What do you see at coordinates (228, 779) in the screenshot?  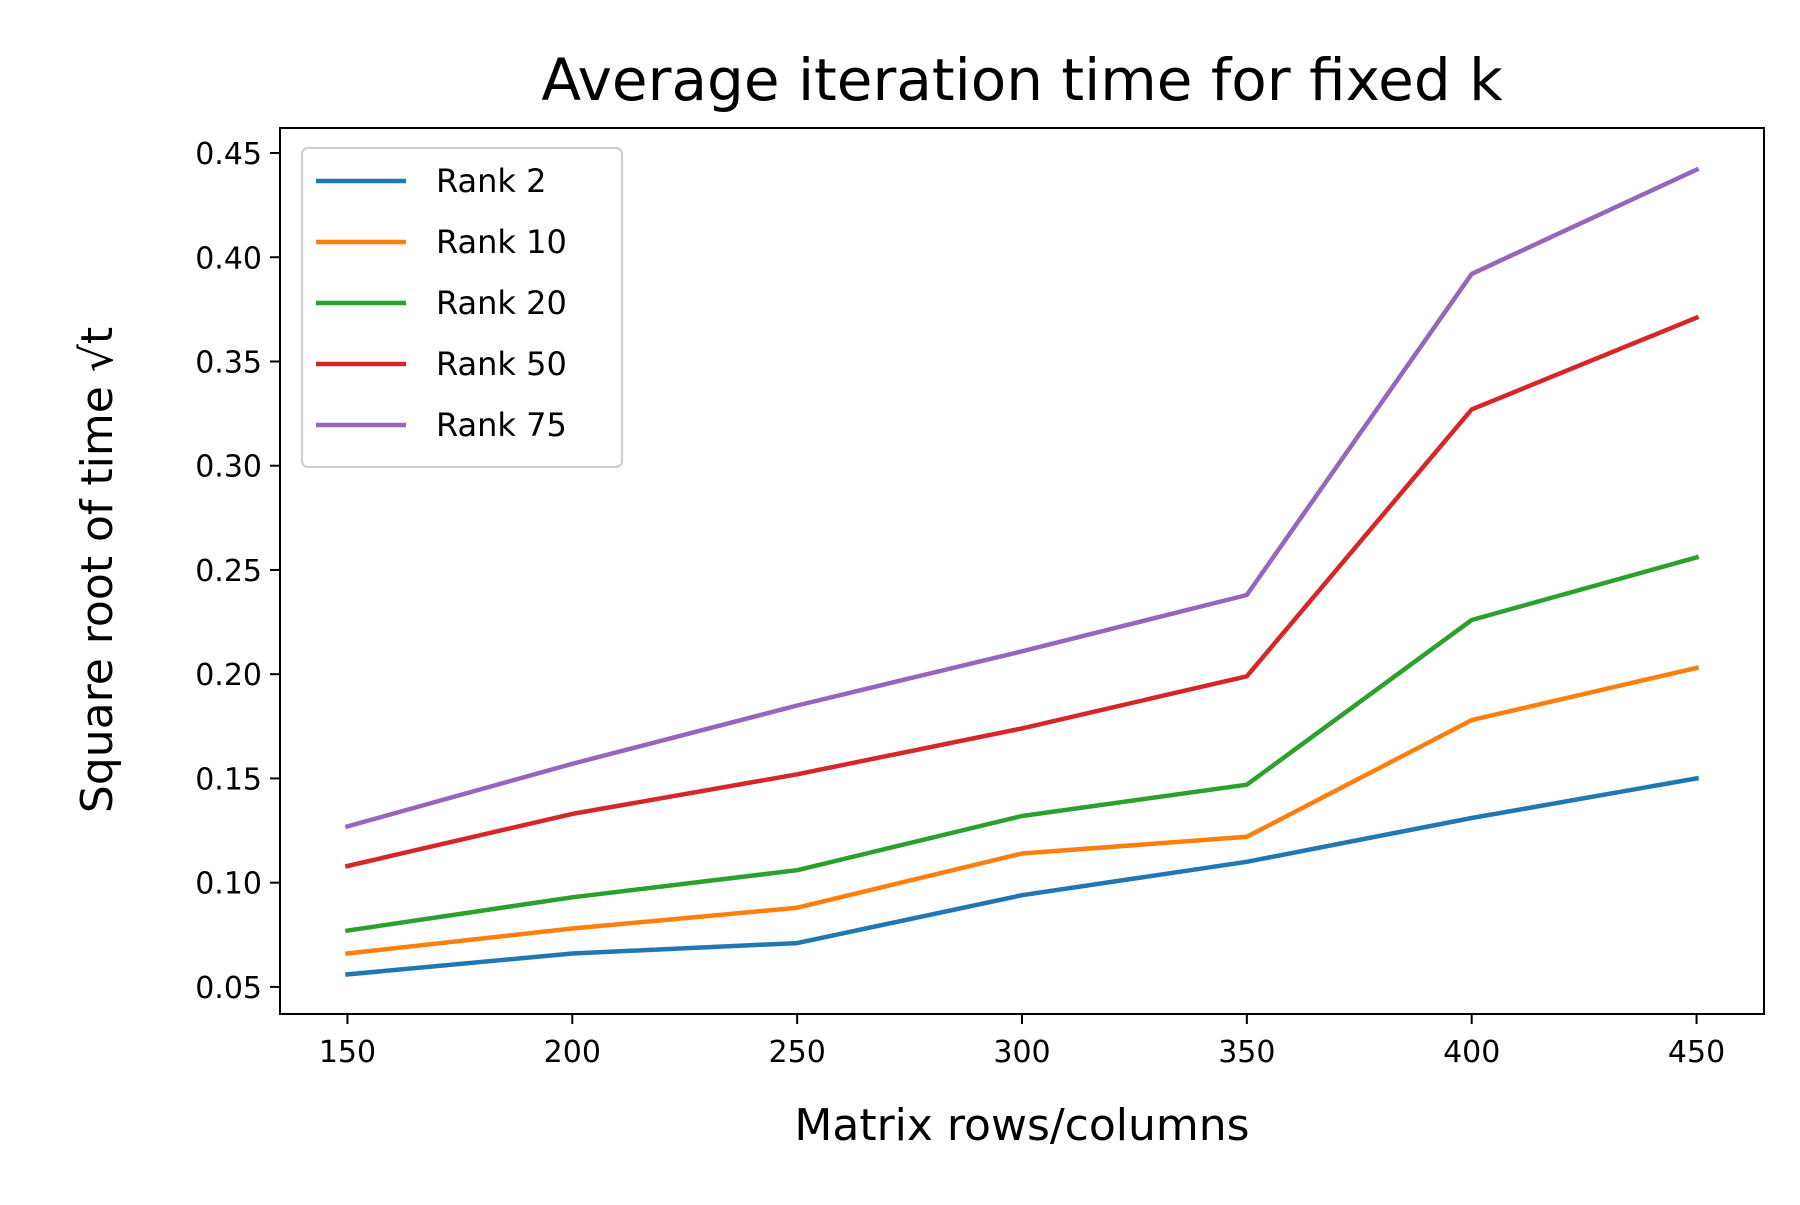 I see `y-tick-label: 0.15` at bounding box center [228, 779].